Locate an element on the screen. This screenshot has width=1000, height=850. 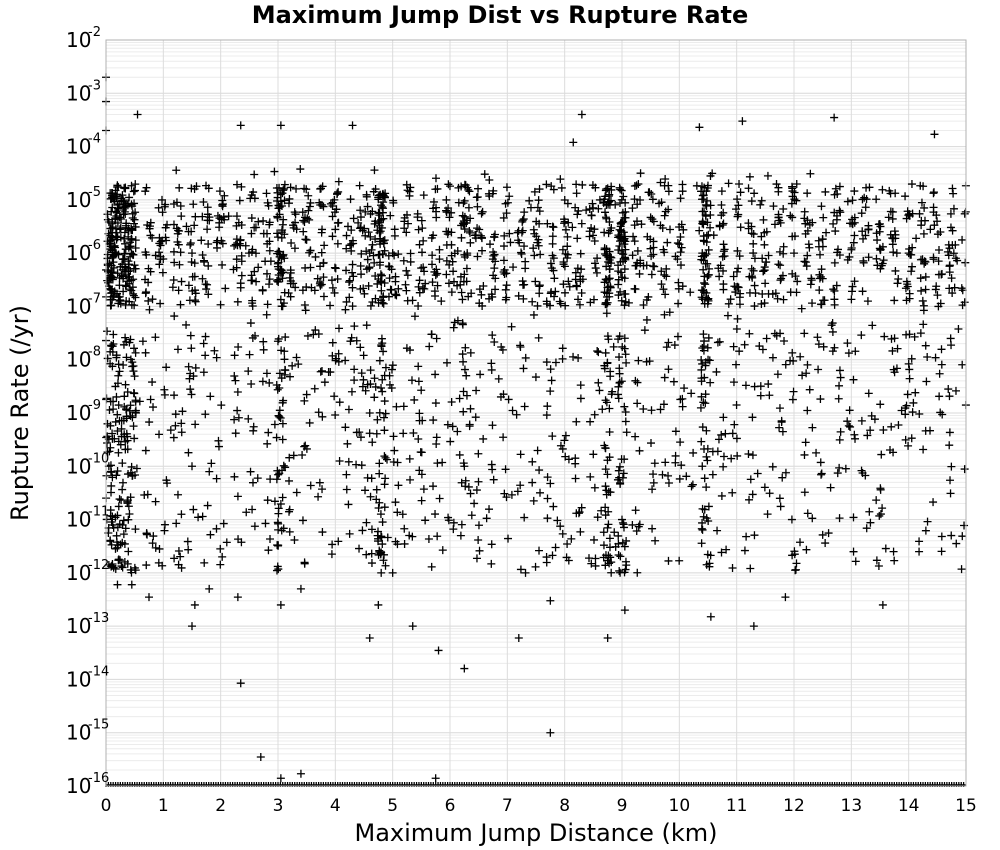
x-tick-label: 13 is located at coordinates (852, 806).